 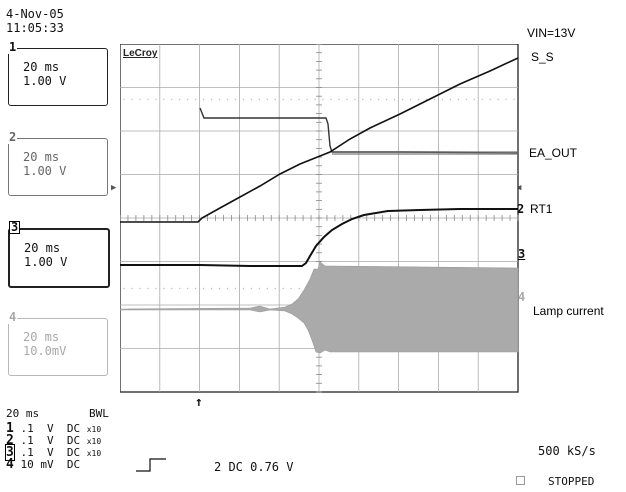 I want to click on channel-2-scale: 1.00 V, so click(x=45, y=171).